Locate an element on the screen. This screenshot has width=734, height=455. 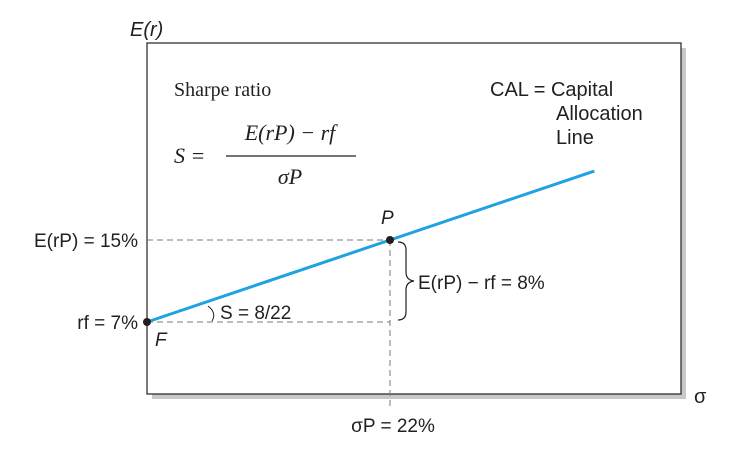
point-f is located at coordinates (147, 322).